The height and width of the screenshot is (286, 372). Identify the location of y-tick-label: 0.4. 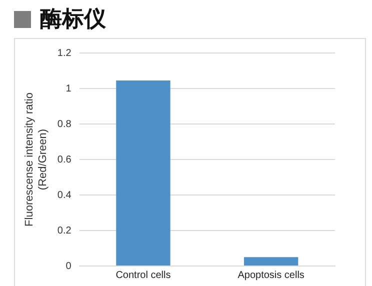
(64, 195).